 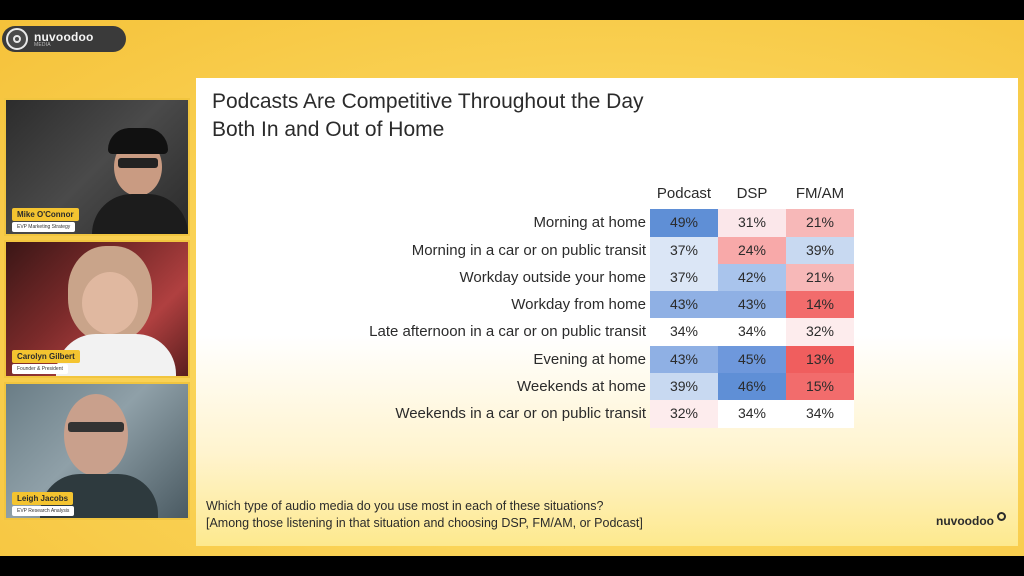 I want to click on column-header-podcast: Podcast, so click(x=684, y=193).